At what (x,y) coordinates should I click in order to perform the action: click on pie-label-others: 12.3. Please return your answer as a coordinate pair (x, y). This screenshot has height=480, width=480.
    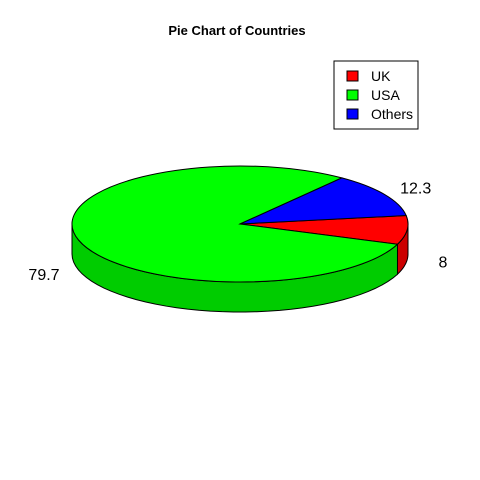
    Looking at the image, I should click on (415, 188).